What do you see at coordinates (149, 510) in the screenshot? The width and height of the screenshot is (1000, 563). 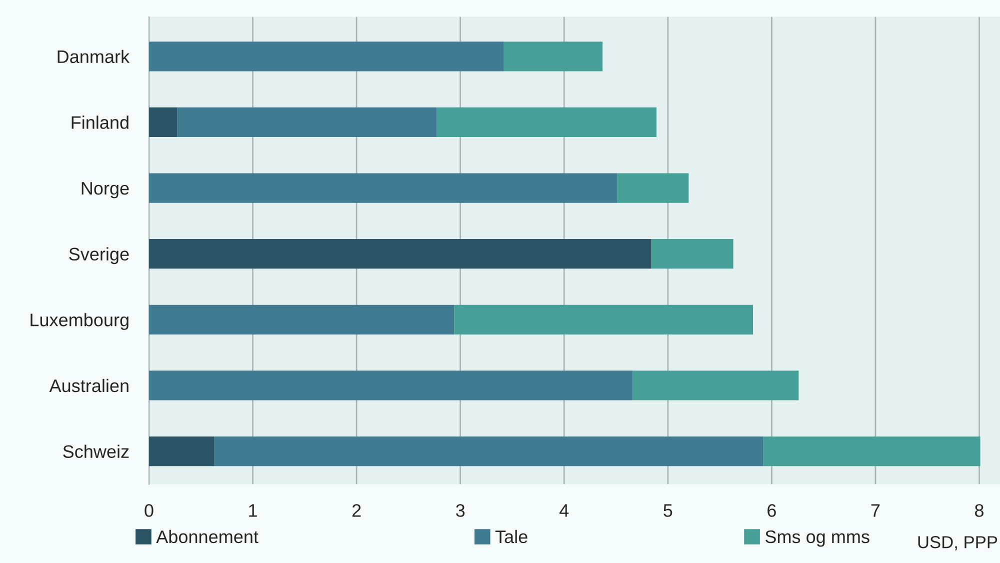 I see `x-tick-label: 0` at bounding box center [149, 510].